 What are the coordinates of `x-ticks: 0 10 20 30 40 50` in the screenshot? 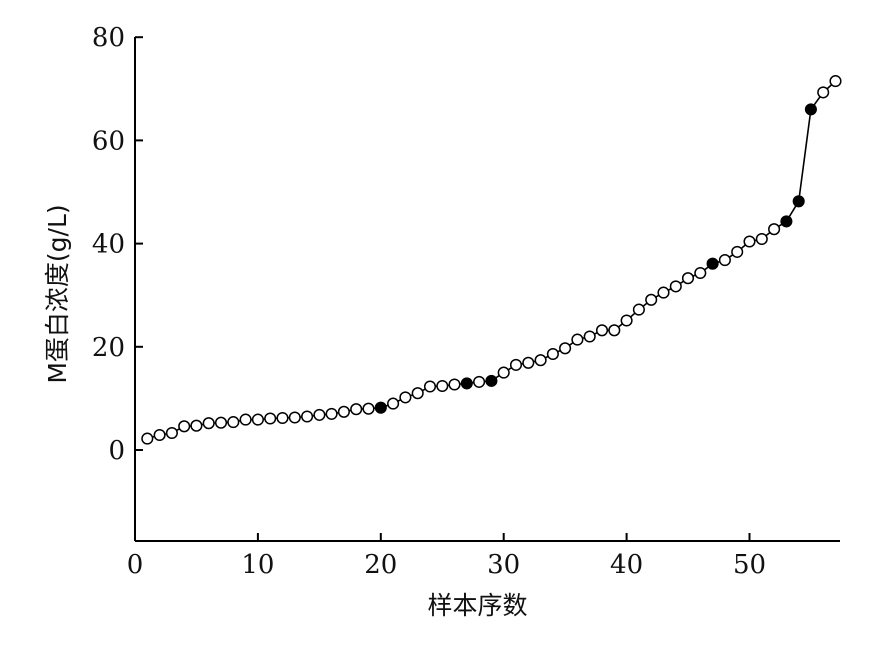 It's located at (446, 556).